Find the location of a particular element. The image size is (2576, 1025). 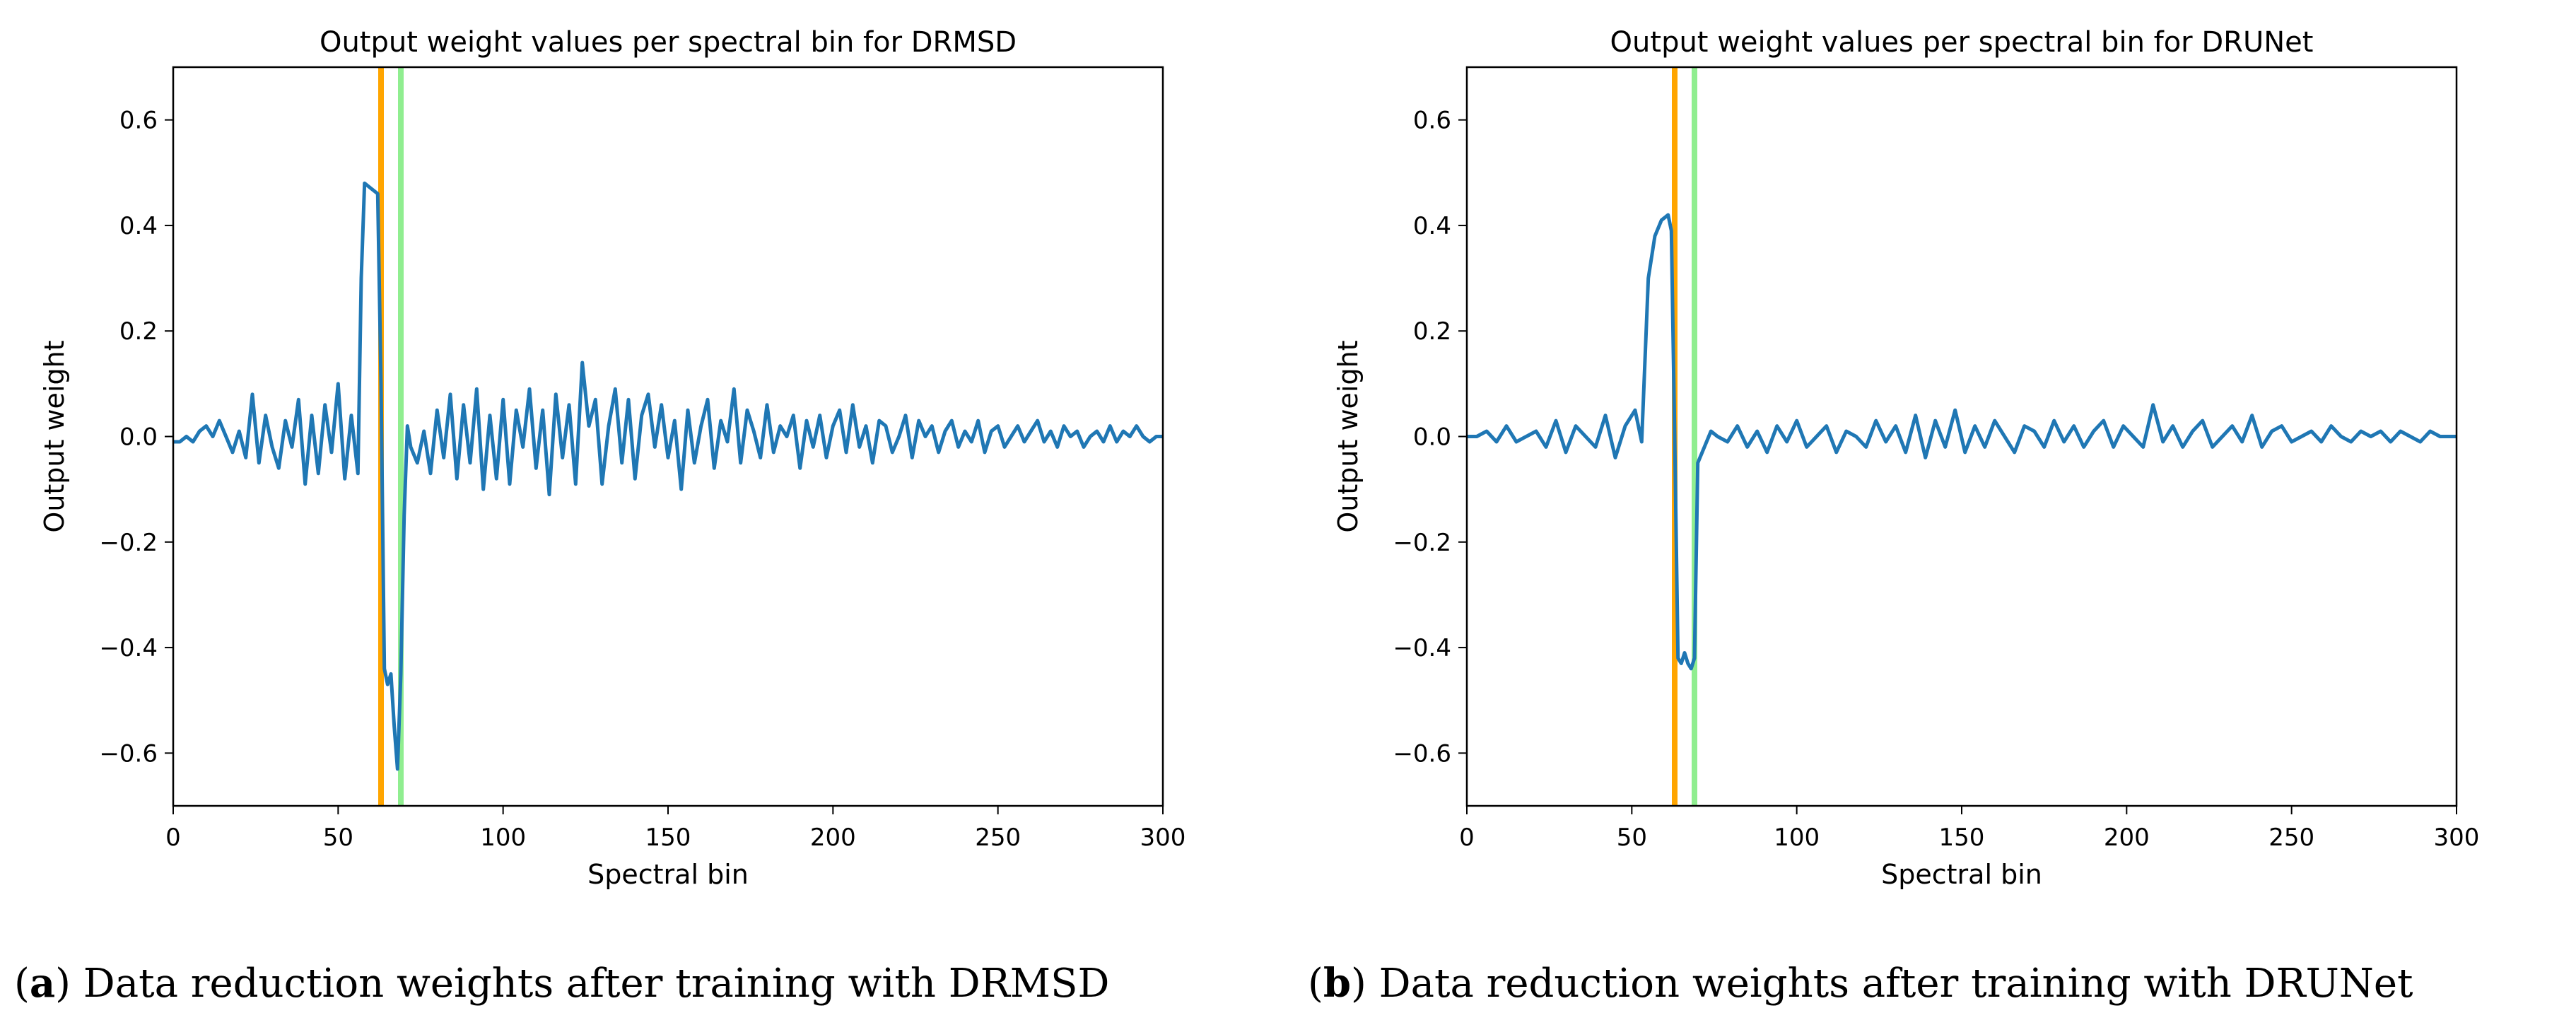

caption-b-tag: b is located at coordinates (1337, 983).